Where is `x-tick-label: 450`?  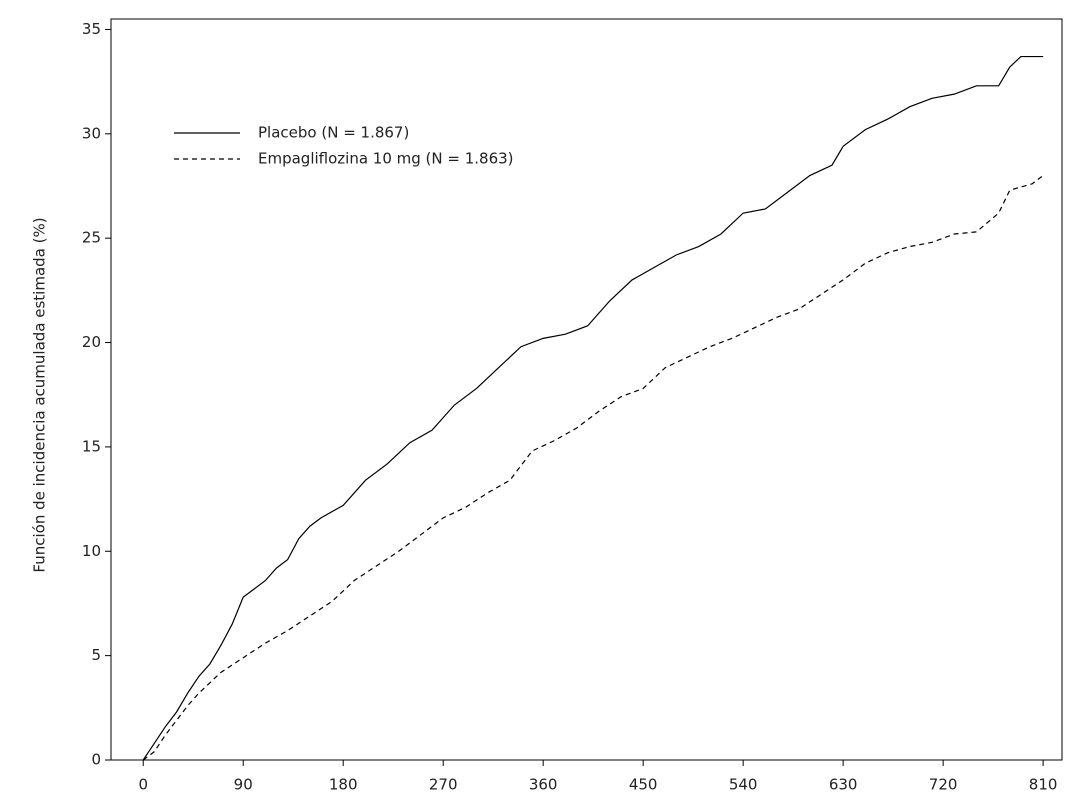
x-tick-label: 450 is located at coordinates (643, 785).